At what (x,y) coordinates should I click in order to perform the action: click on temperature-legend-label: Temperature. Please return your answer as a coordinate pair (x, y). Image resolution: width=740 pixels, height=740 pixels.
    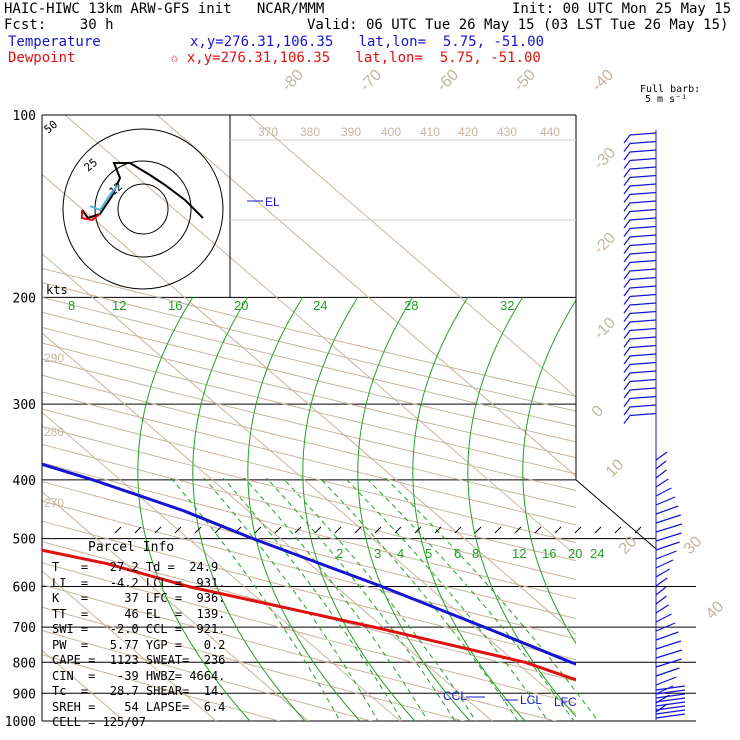
    Looking at the image, I should click on (54, 42).